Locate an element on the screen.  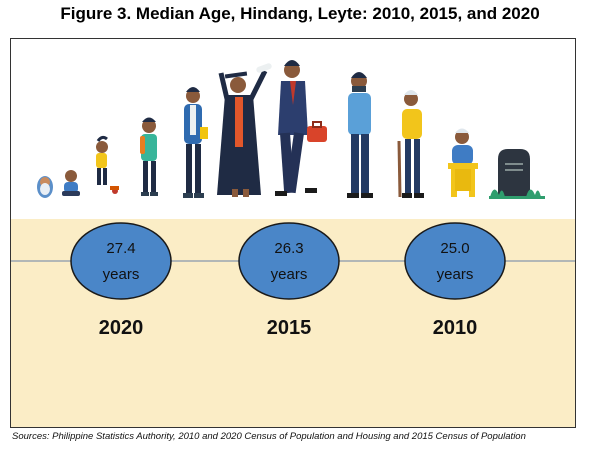
median-age-value: 25.0 is located at coordinates (454, 248).